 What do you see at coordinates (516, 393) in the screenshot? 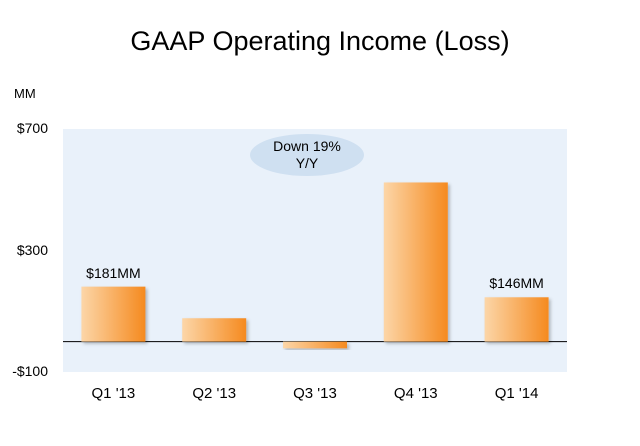
I see `x-tick-label: Q1 '14` at bounding box center [516, 393].